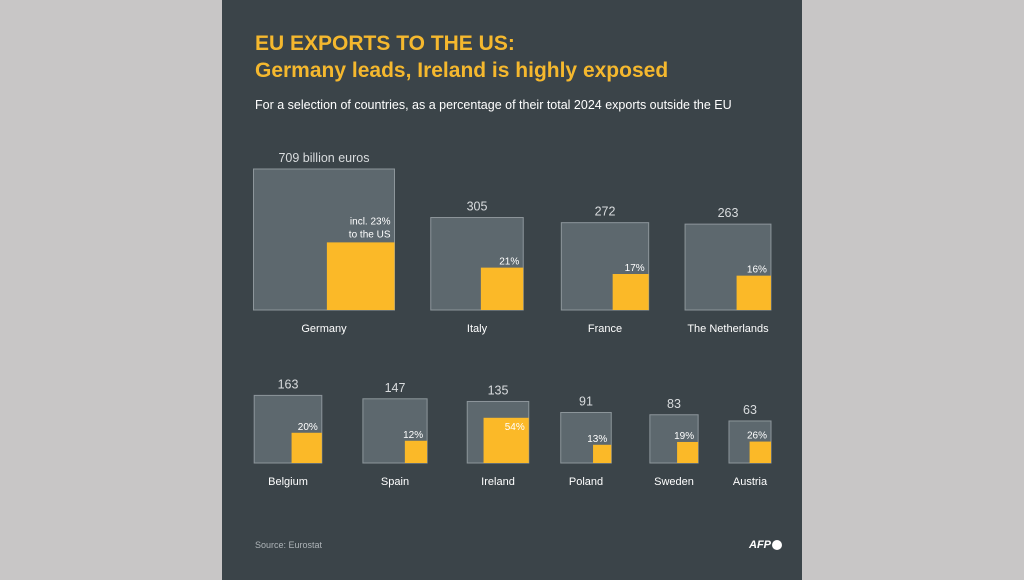 This screenshot has height=580, width=1024. Describe the element at coordinates (760, 545) in the screenshot. I see `afp-logo-text: AFP` at that location.